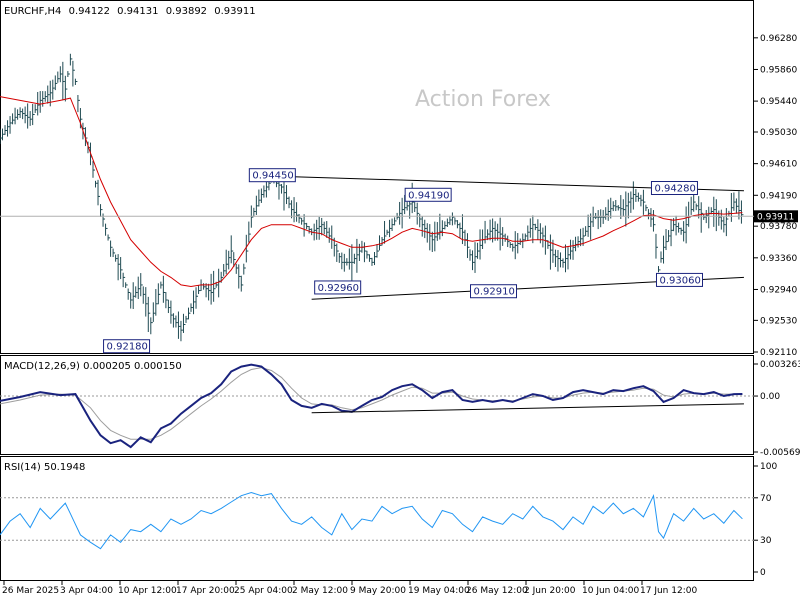  I want to click on level-label: 0.93060, so click(679, 279).